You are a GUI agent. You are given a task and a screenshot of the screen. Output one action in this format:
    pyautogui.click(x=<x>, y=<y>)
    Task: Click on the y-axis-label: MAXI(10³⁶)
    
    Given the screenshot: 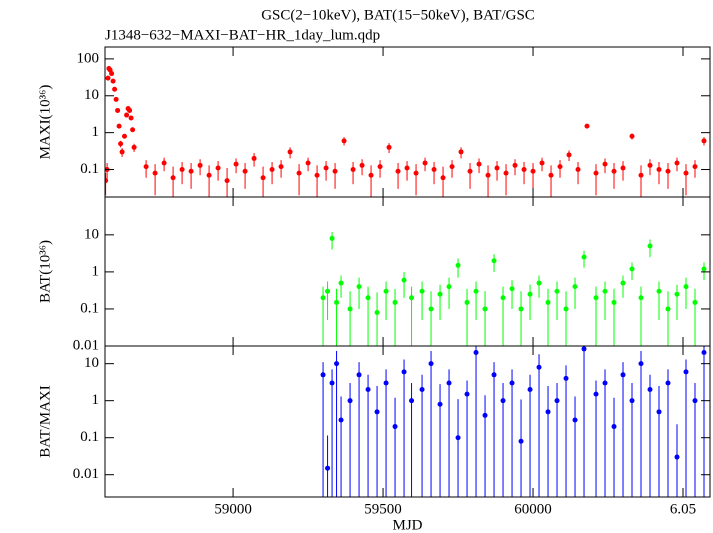 What is the action you would take?
    pyautogui.click(x=45, y=122)
    